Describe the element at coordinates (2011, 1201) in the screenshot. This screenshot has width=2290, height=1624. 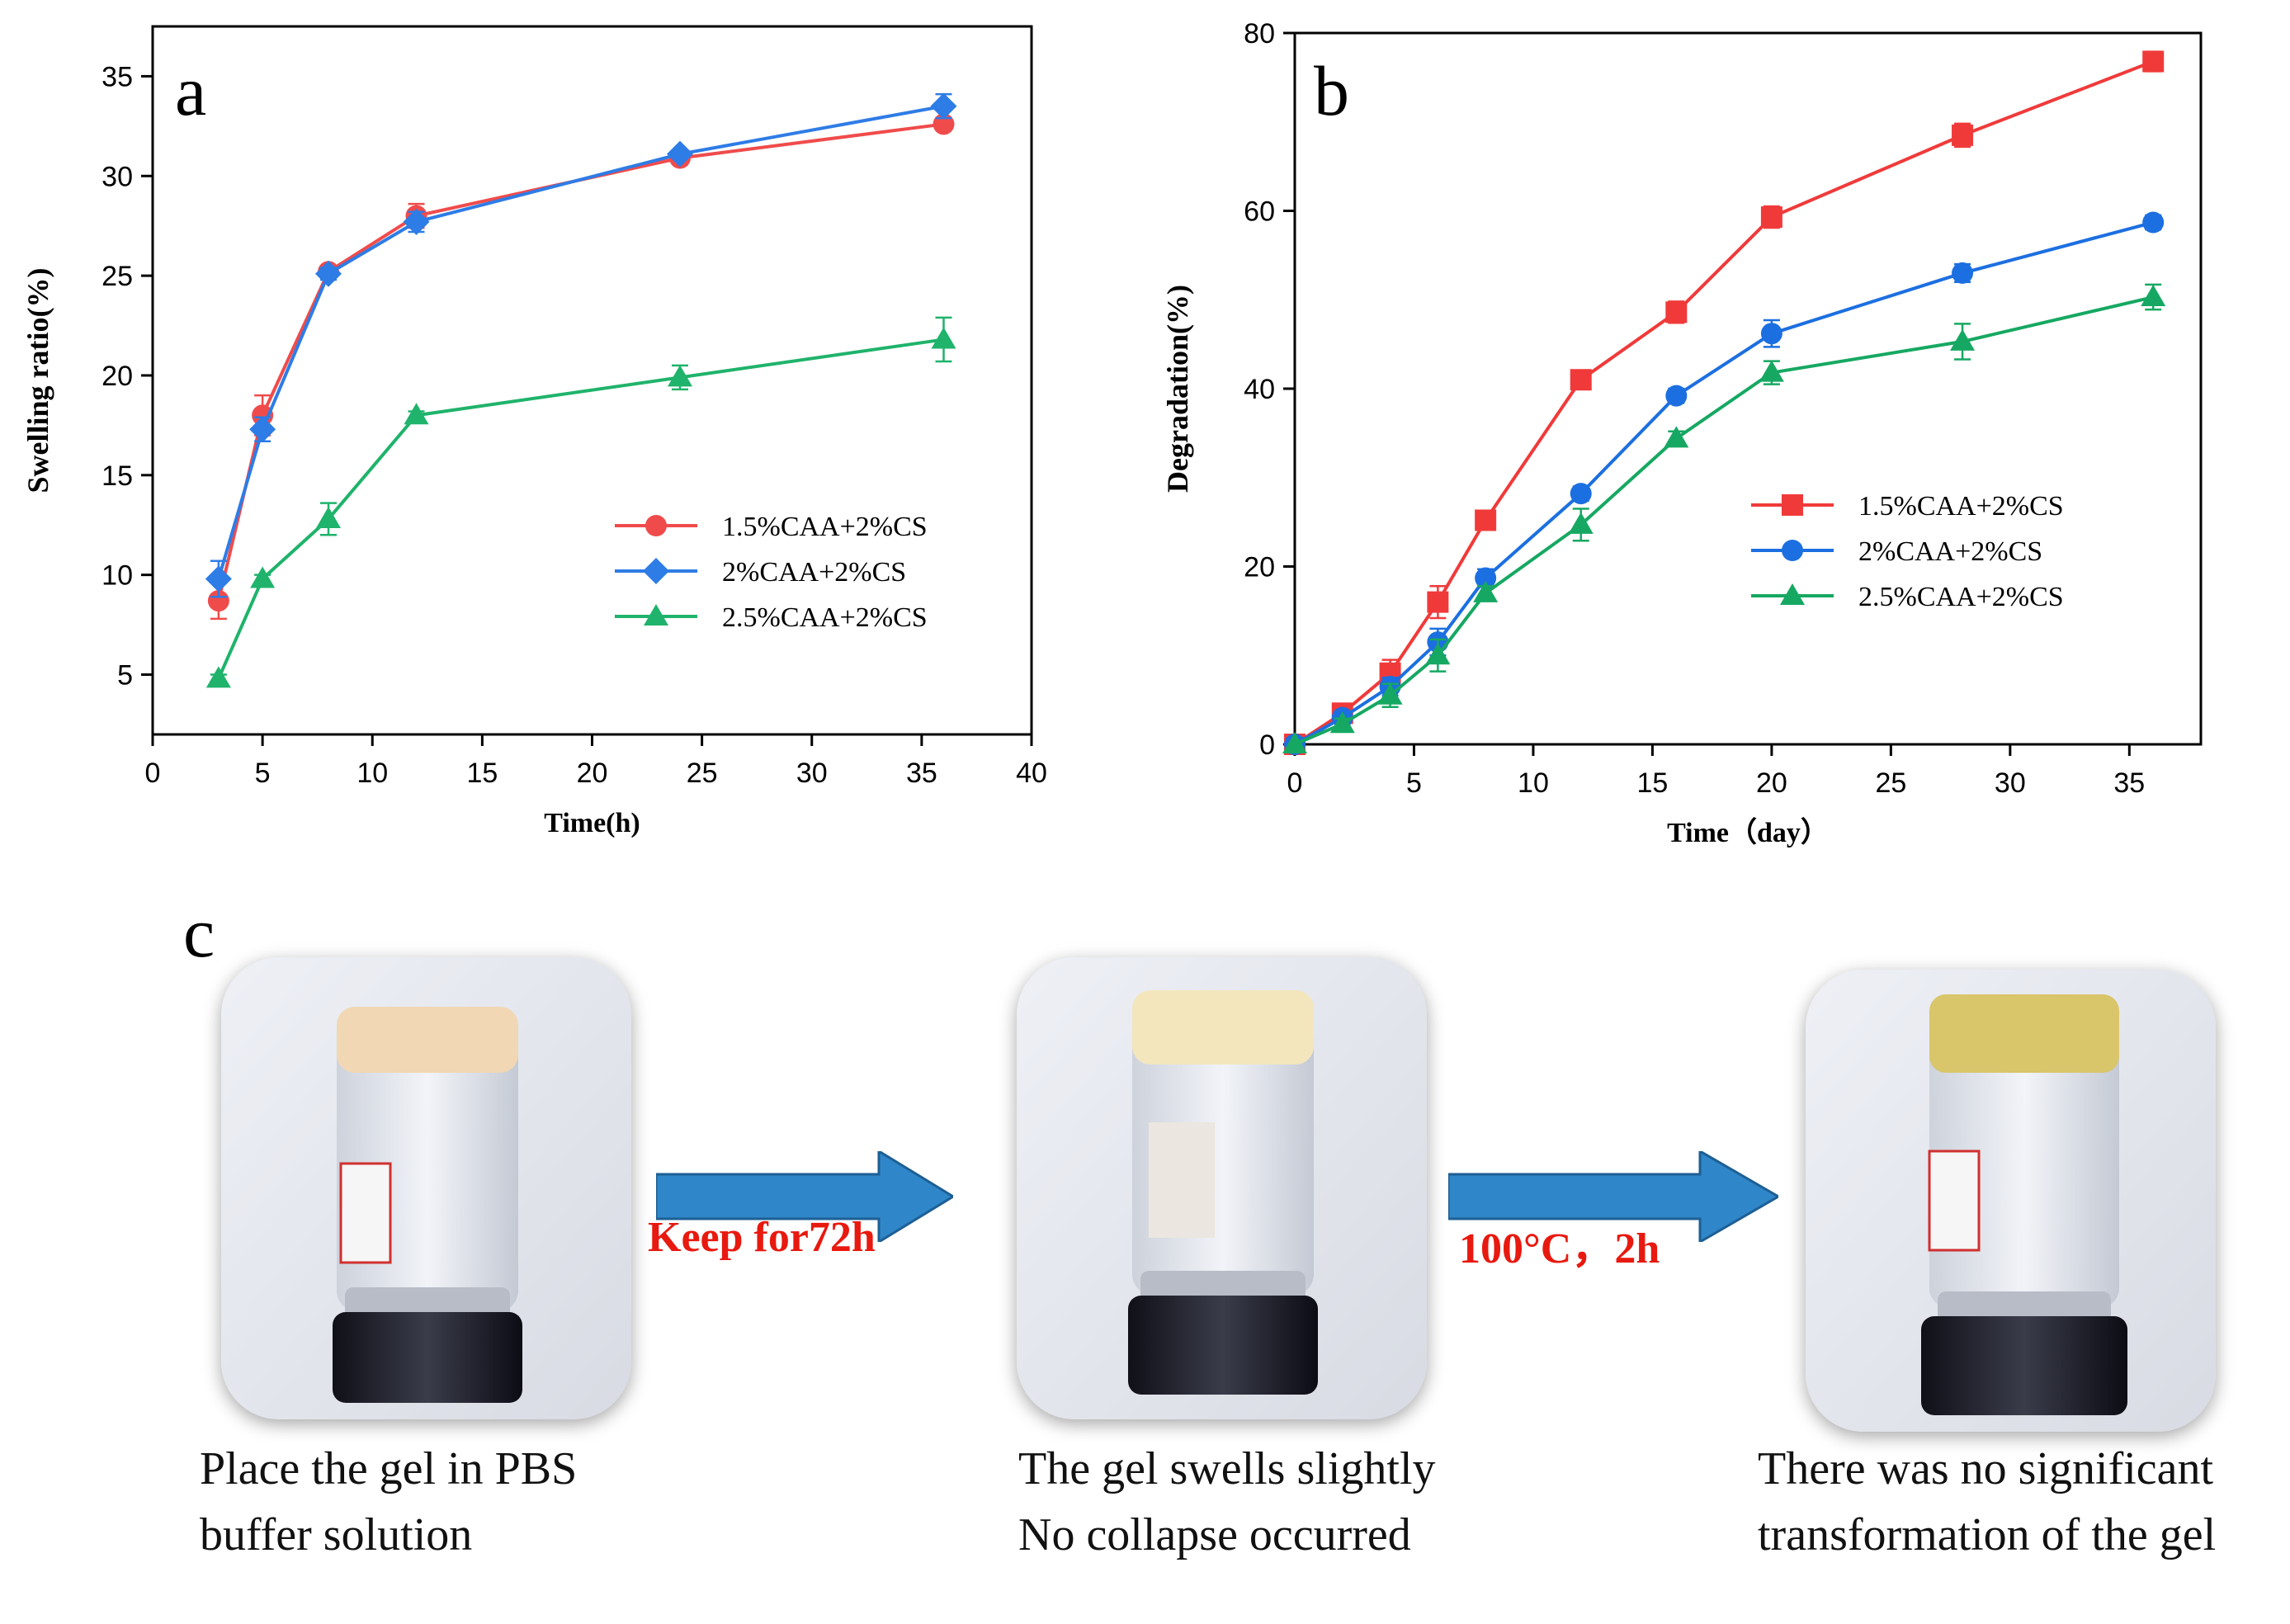
I see `vial-photo-after-heating` at that location.